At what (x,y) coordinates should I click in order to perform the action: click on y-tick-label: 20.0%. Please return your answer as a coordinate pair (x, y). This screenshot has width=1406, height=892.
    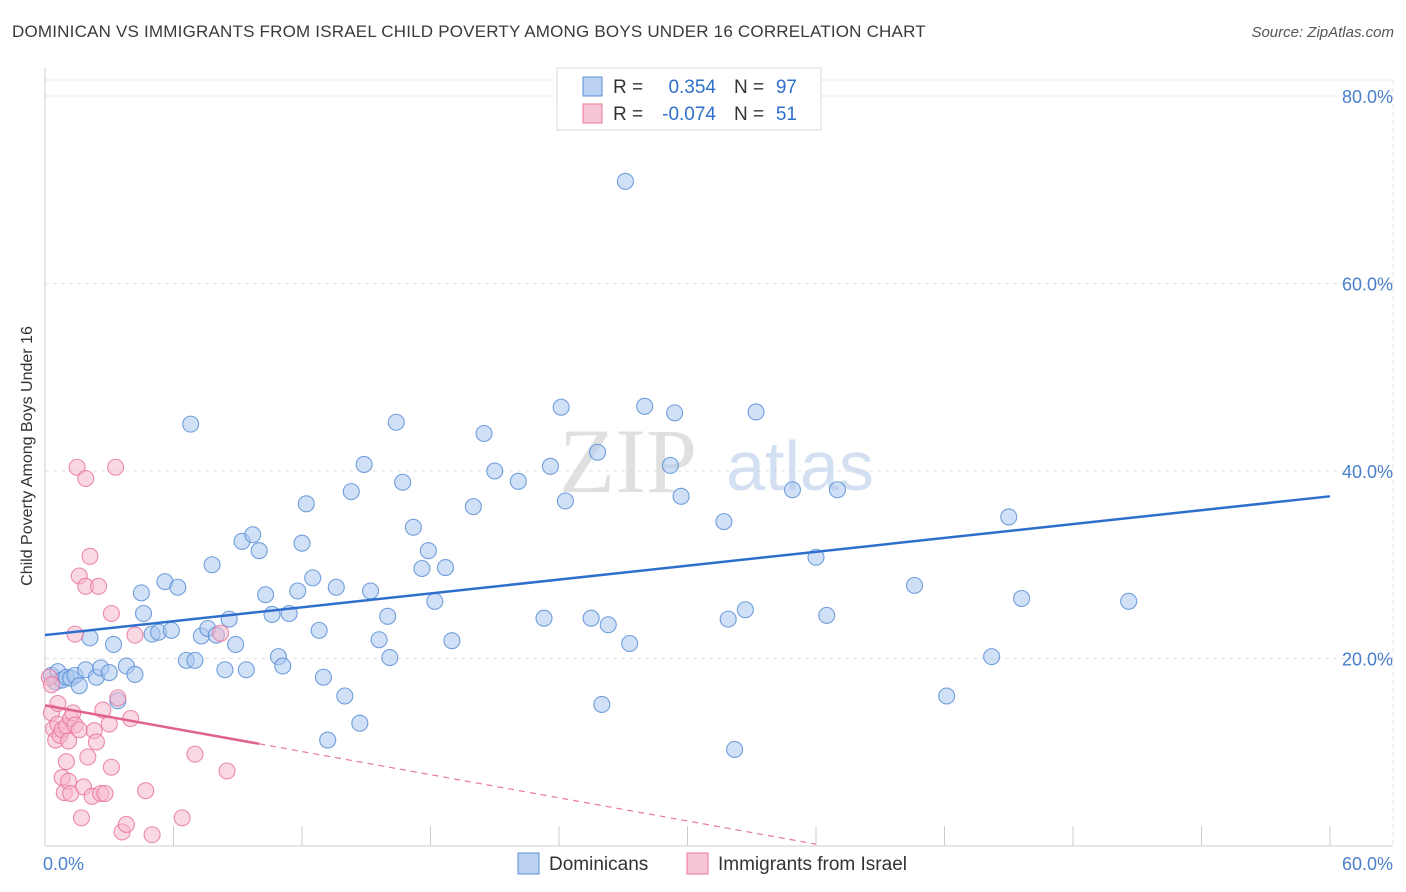
    Looking at the image, I should click on (1367, 660).